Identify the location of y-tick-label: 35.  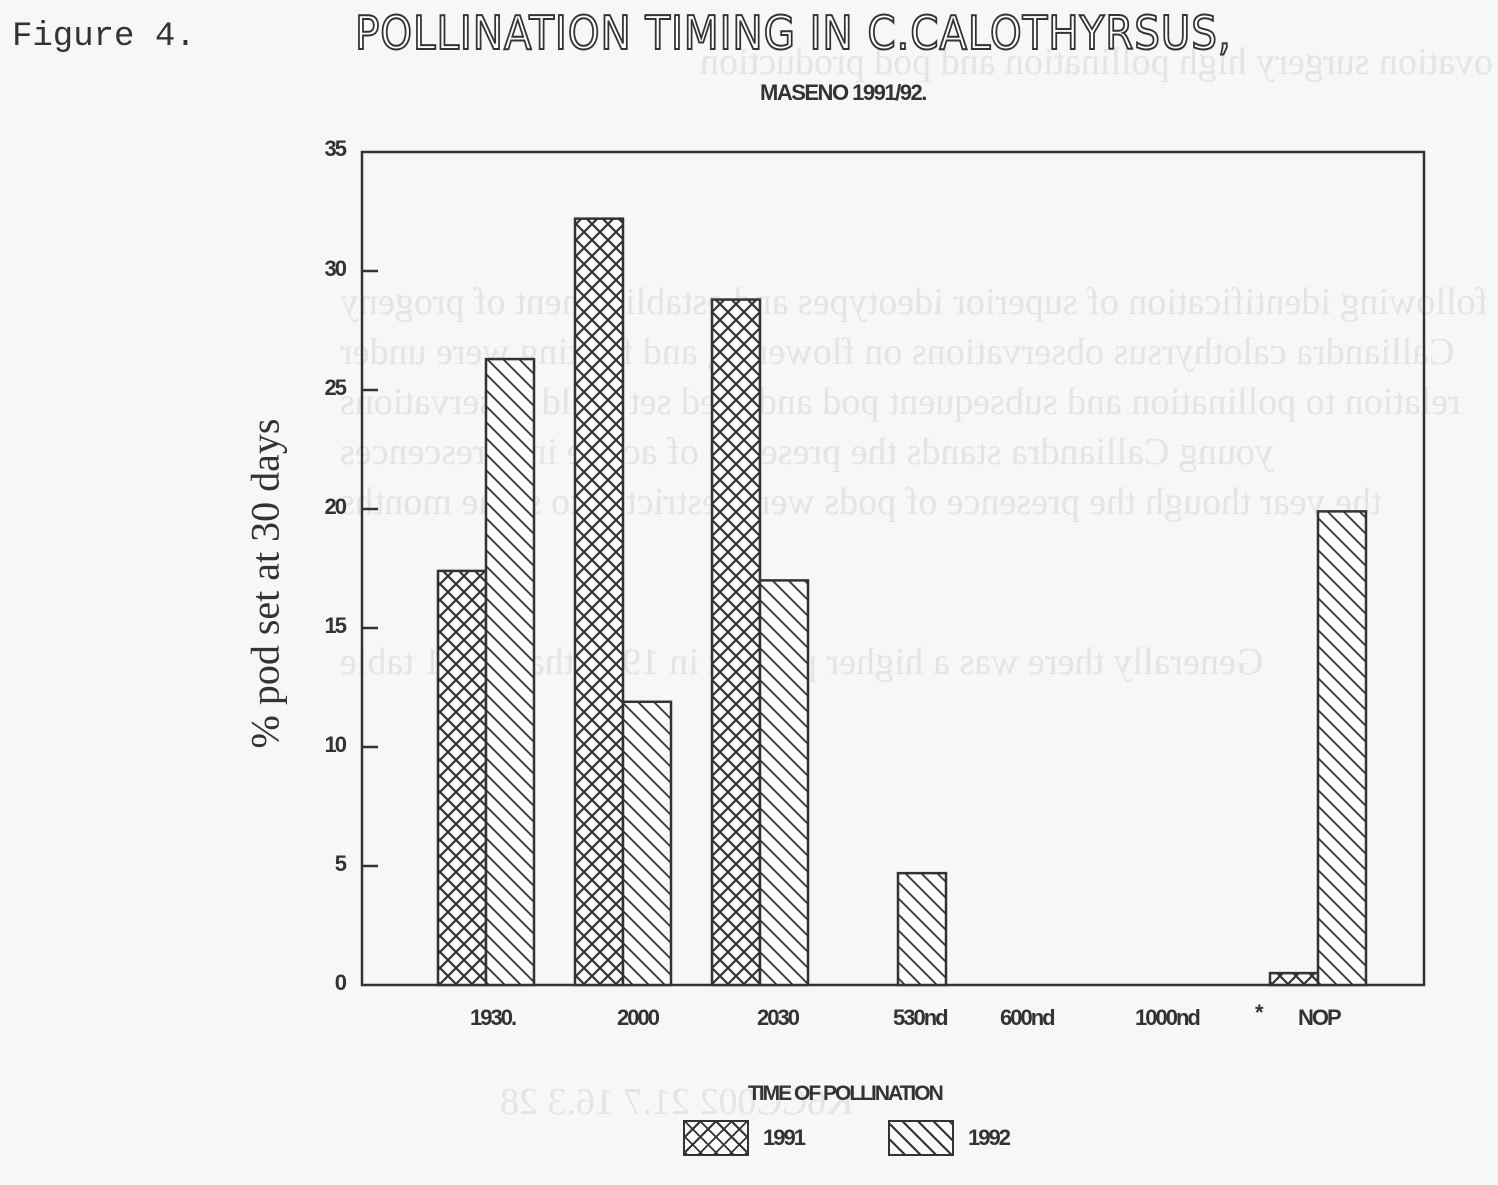
(335, 148).